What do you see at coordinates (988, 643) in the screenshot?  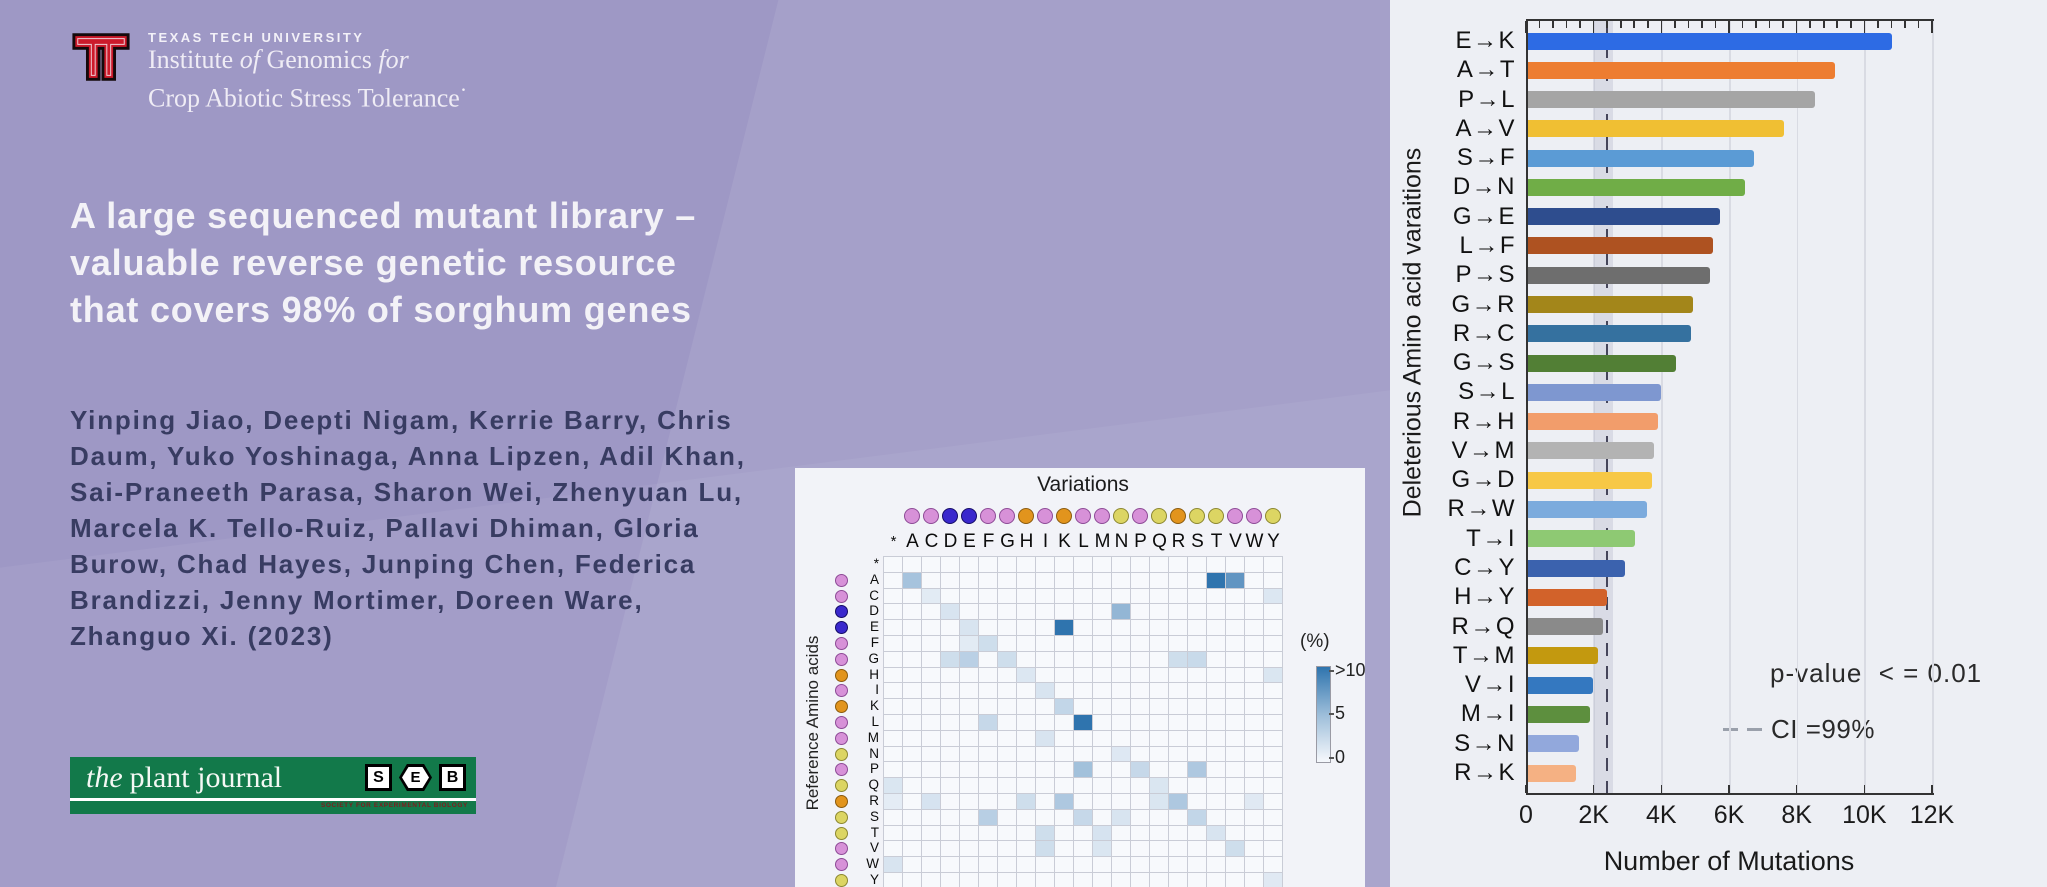 I see `heatmap-cell-F-F` at bounding box center [988, 643].